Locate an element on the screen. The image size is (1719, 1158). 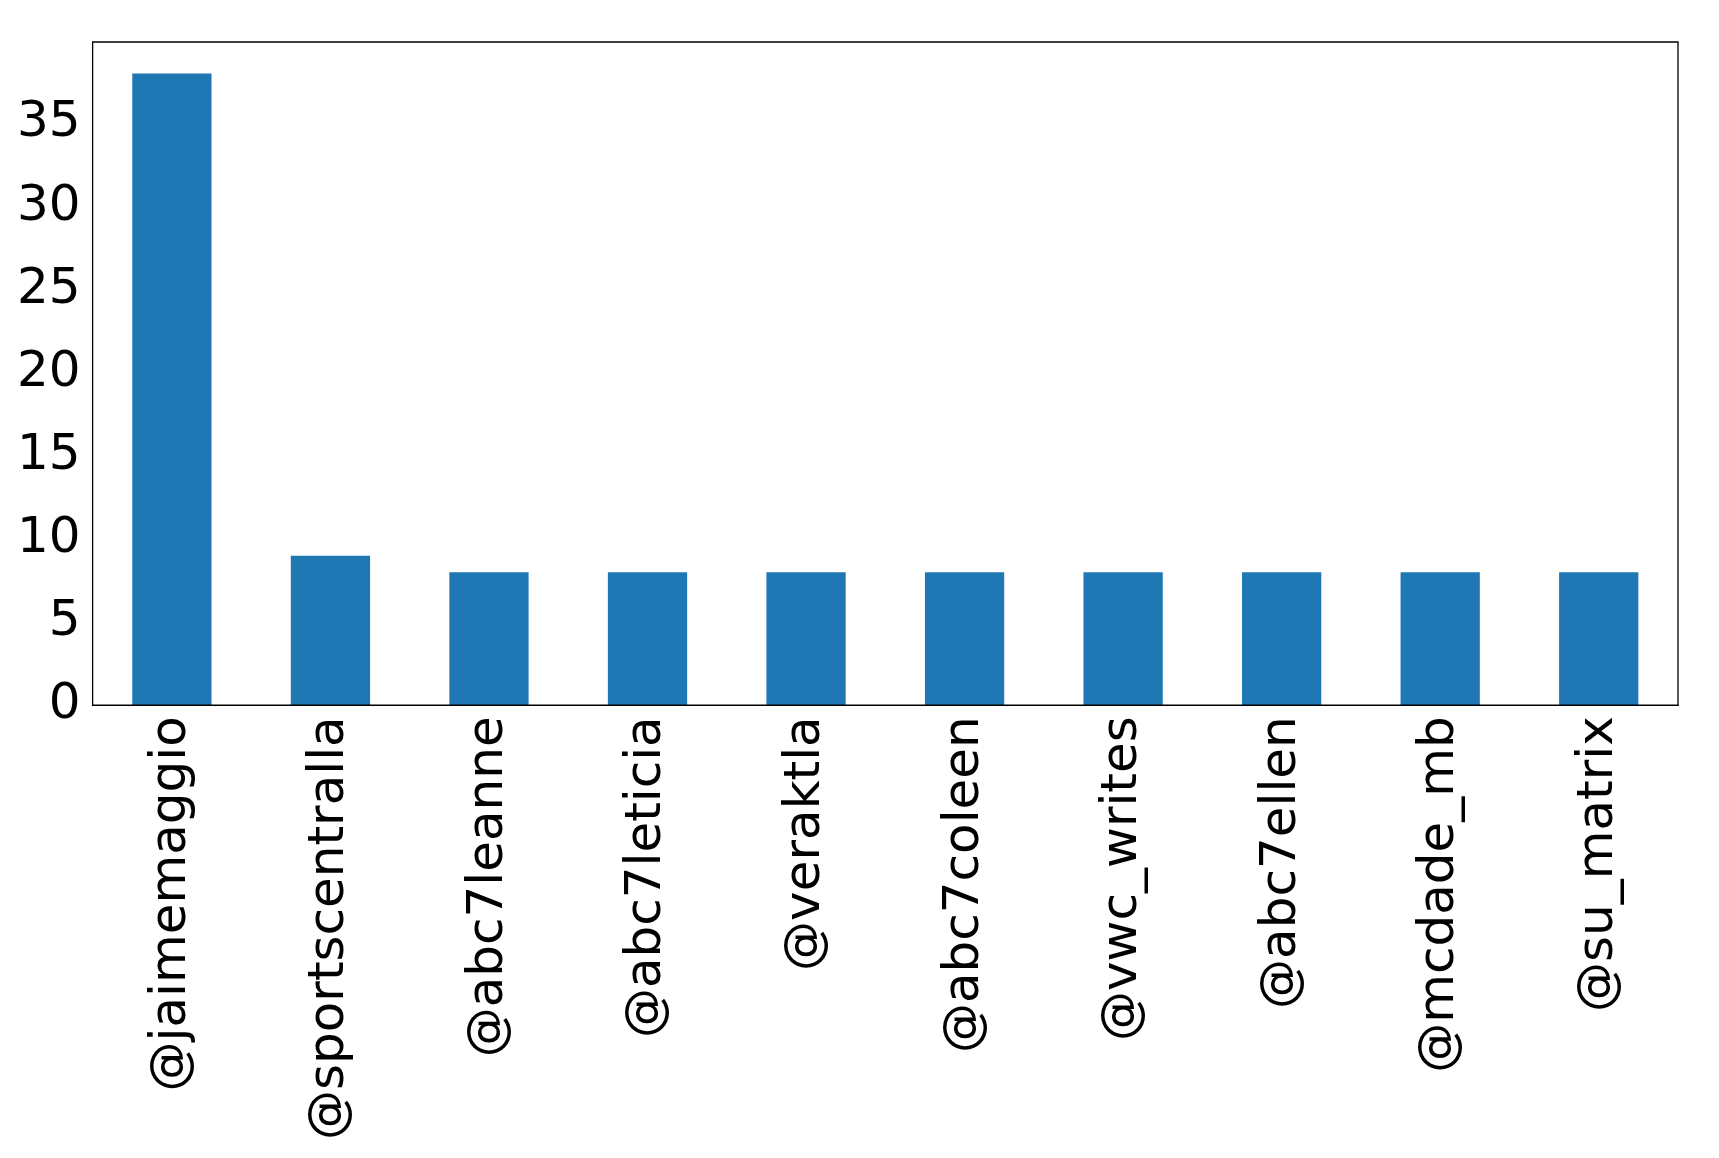
y-tick-label: 10 is located at coordinates (49, 535).